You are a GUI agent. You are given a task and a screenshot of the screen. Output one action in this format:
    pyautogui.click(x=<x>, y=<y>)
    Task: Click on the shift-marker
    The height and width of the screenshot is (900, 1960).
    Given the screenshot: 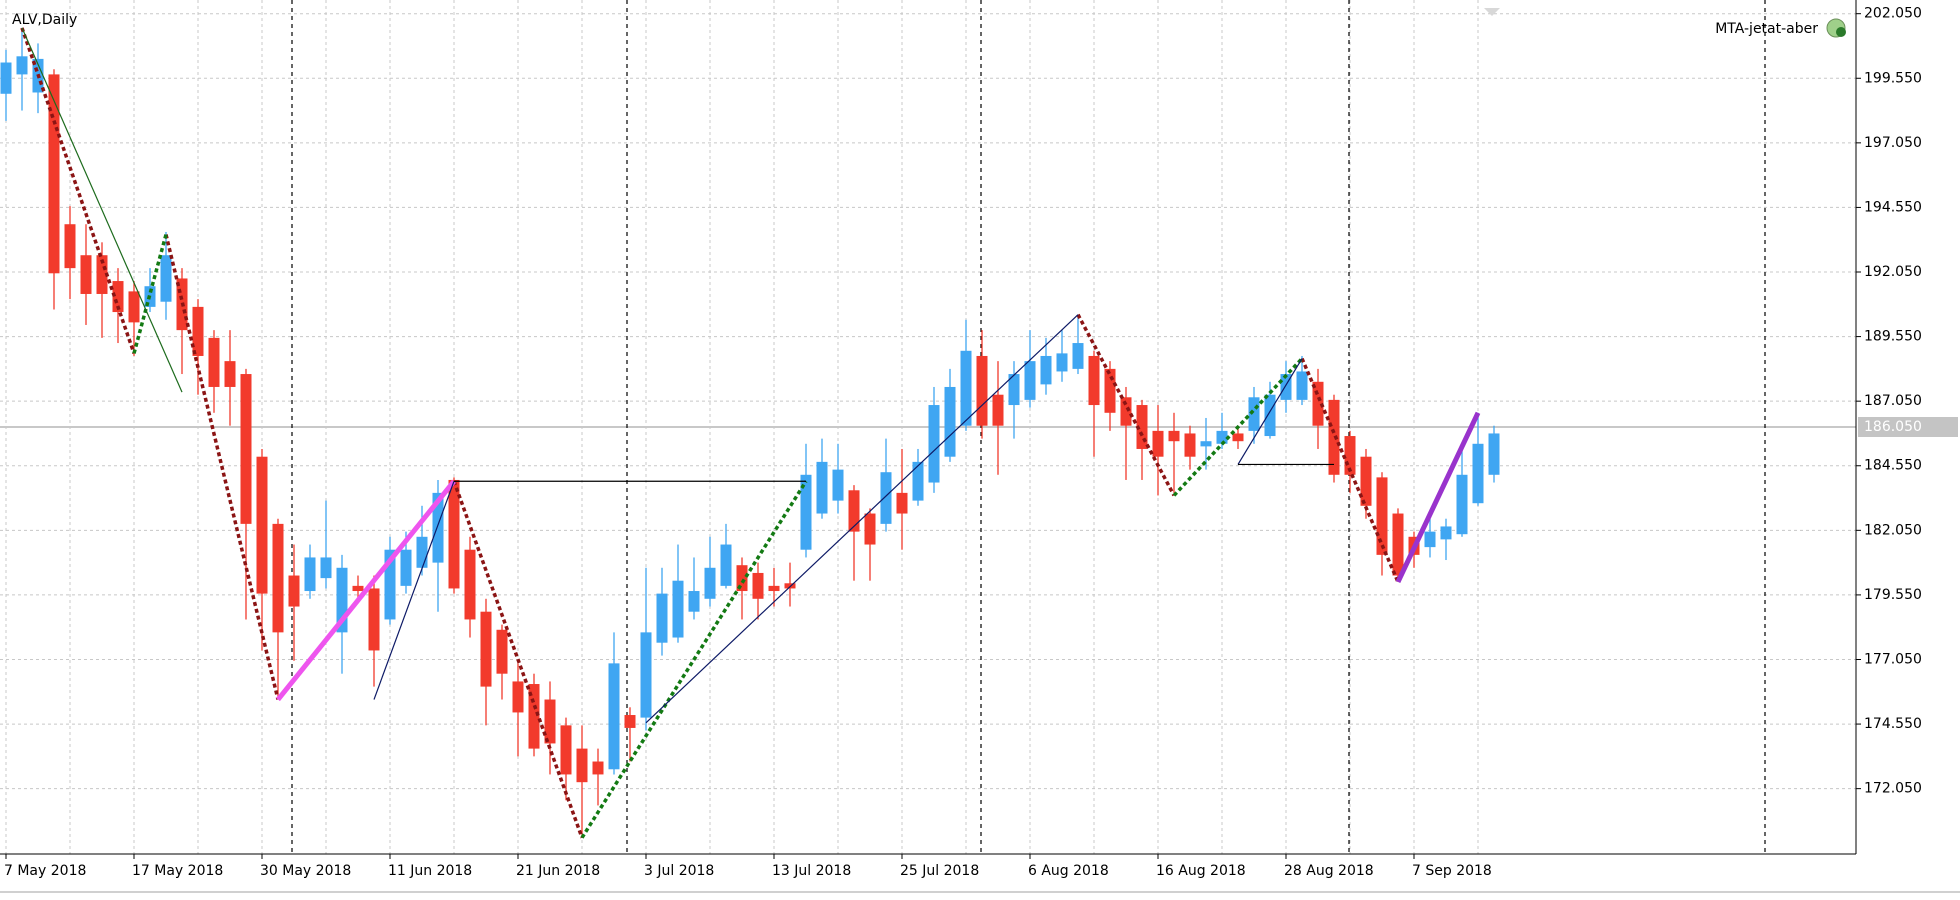 What is the action you would take?
    pyautogui.click(x=1492, y=12)
    